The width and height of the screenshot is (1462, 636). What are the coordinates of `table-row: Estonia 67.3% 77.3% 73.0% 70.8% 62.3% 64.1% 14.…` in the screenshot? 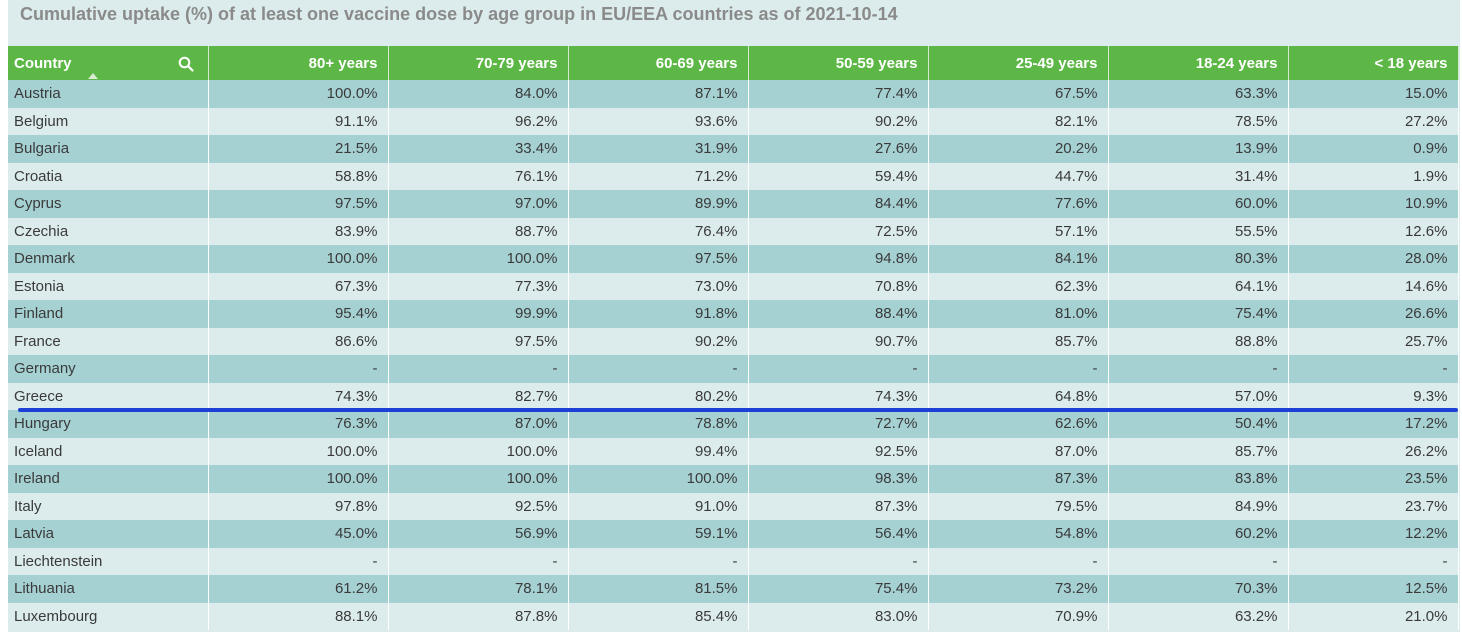 It's located at (733, 286).